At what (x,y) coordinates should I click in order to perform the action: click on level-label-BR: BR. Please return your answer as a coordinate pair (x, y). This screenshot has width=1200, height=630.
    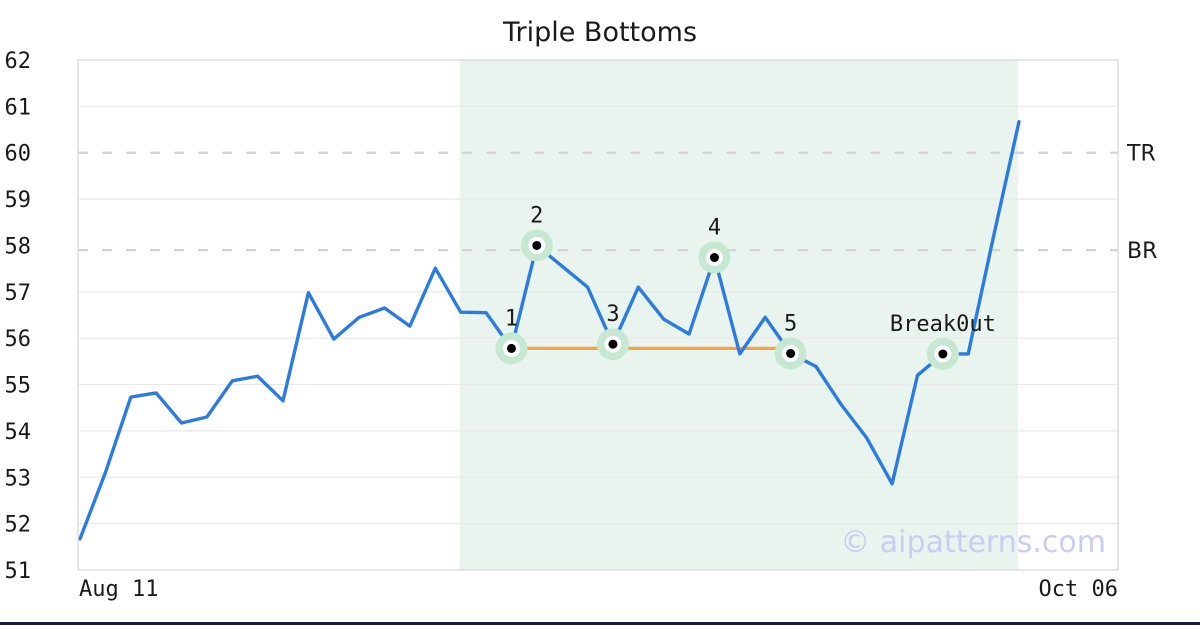
    Looking at the image, I should click on (1142, 251).